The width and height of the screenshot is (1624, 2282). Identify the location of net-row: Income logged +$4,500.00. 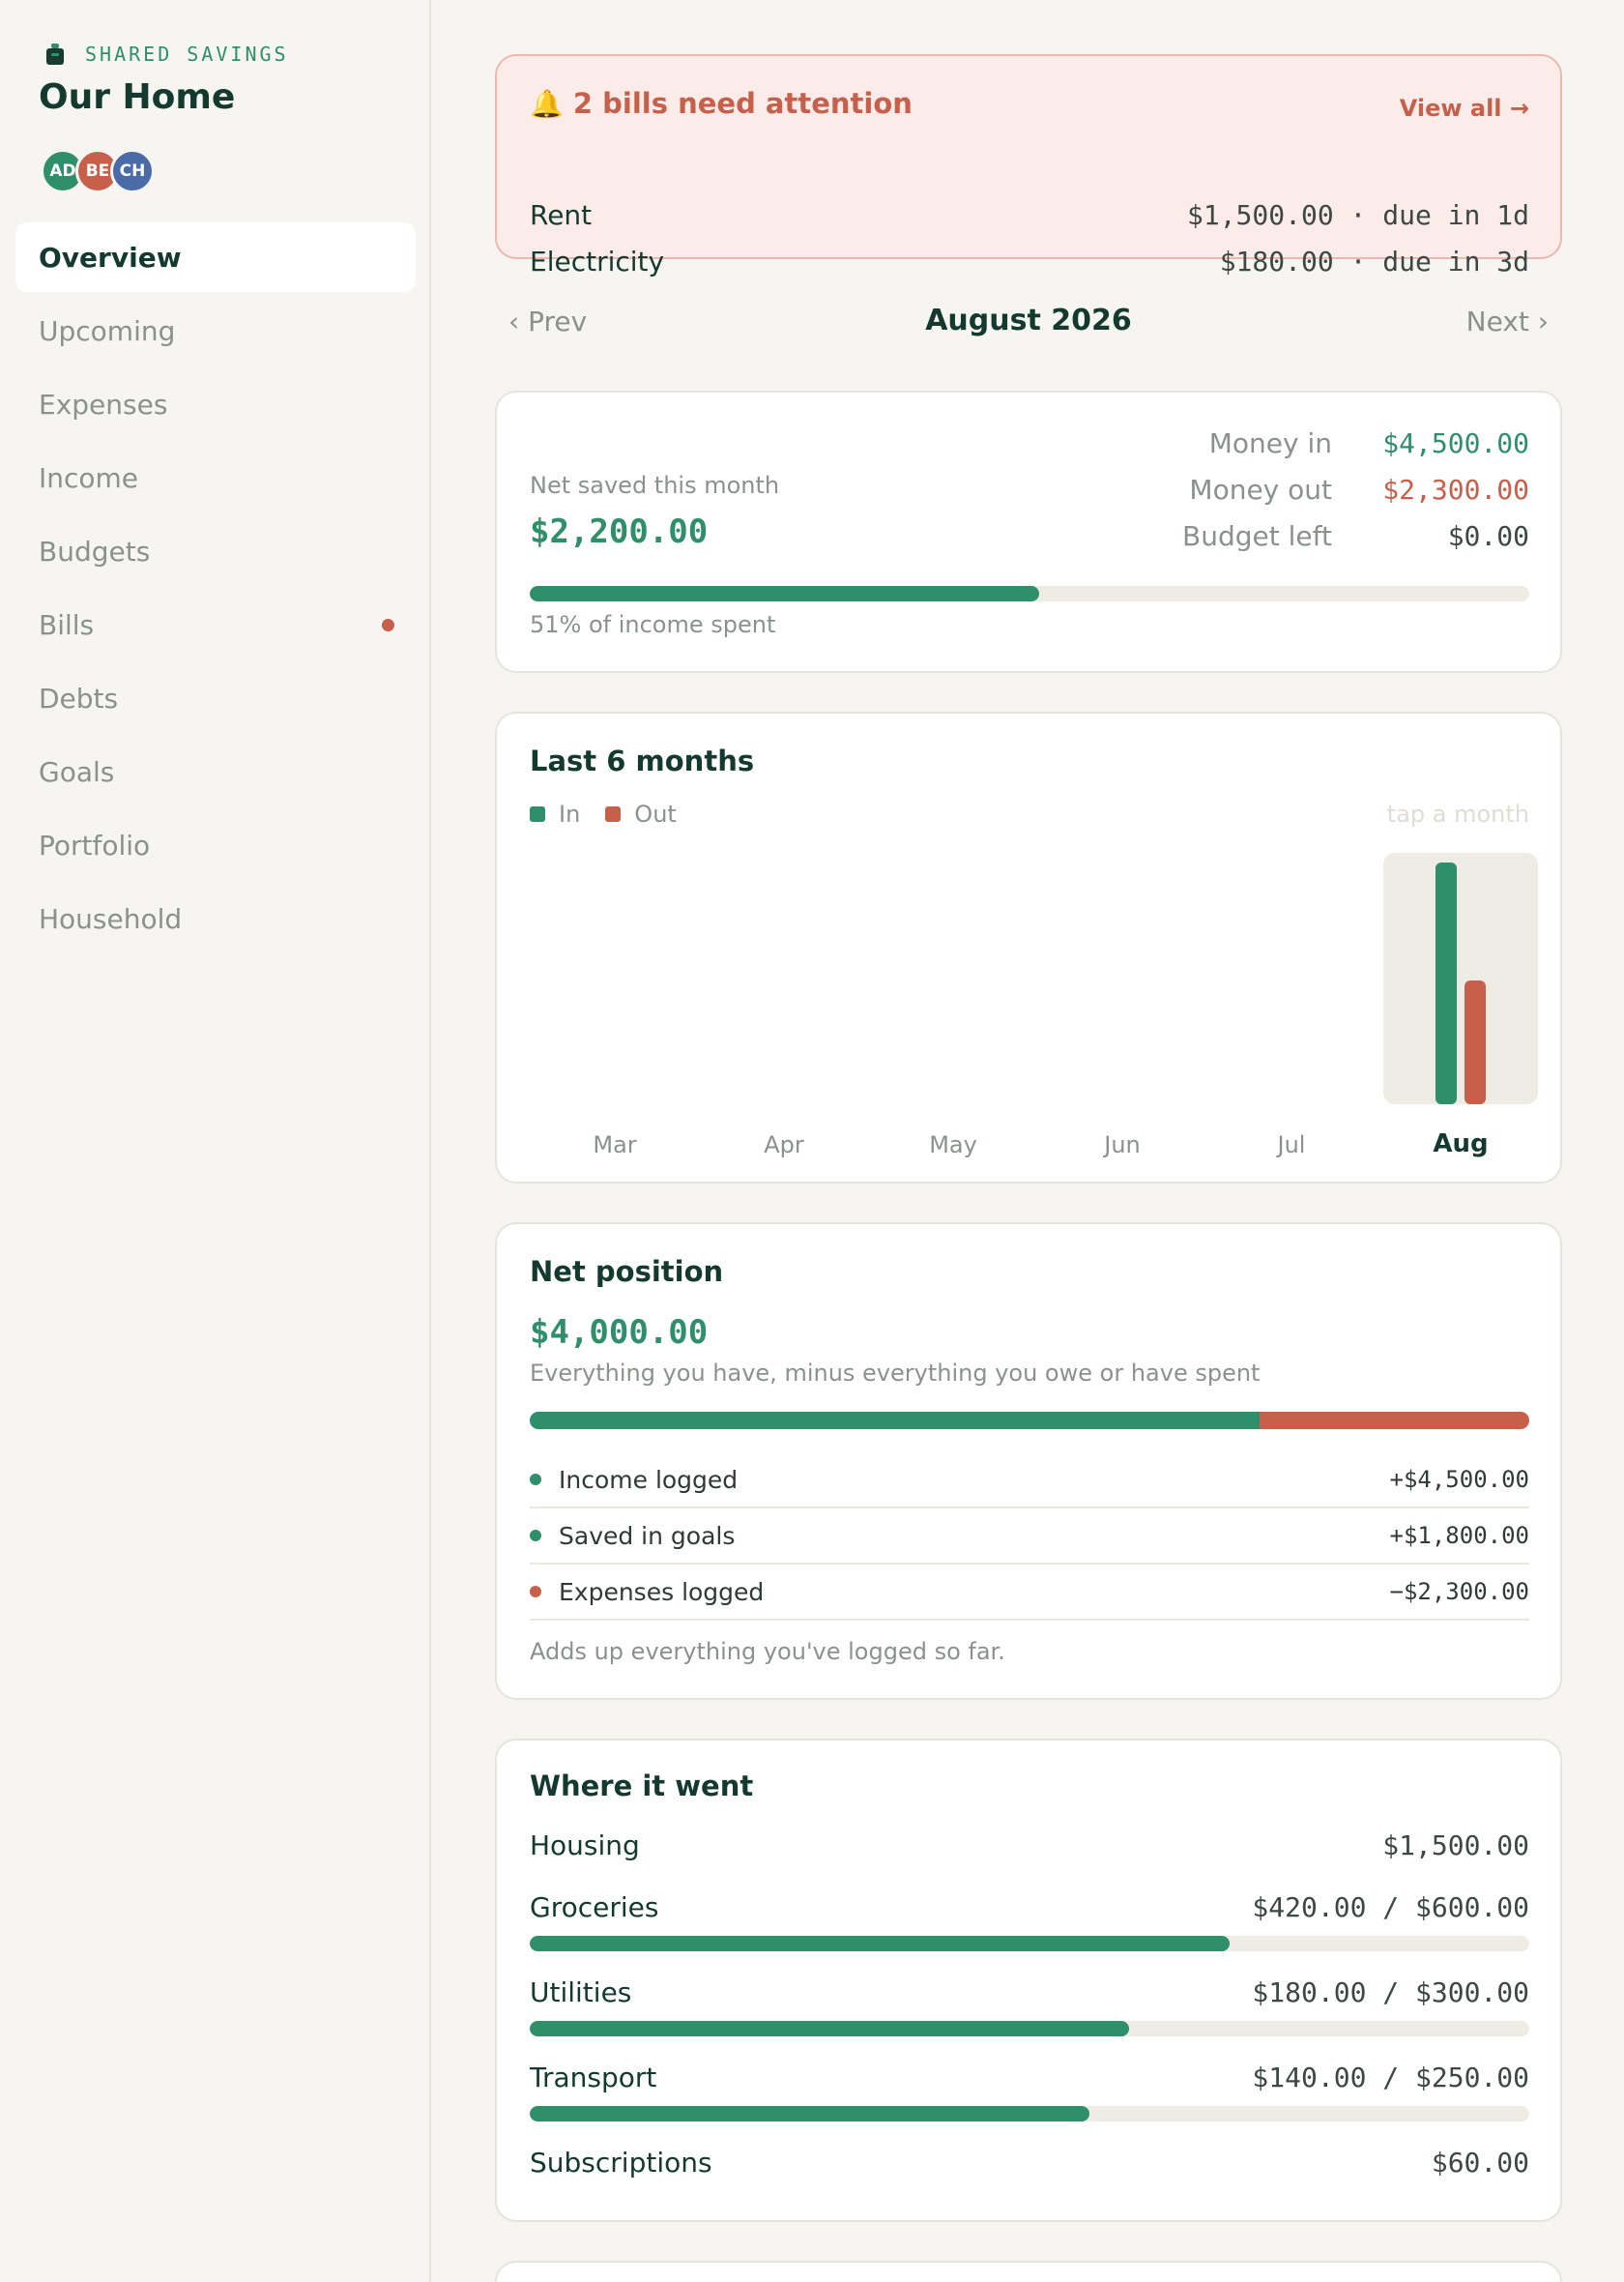
(1029, 1480).